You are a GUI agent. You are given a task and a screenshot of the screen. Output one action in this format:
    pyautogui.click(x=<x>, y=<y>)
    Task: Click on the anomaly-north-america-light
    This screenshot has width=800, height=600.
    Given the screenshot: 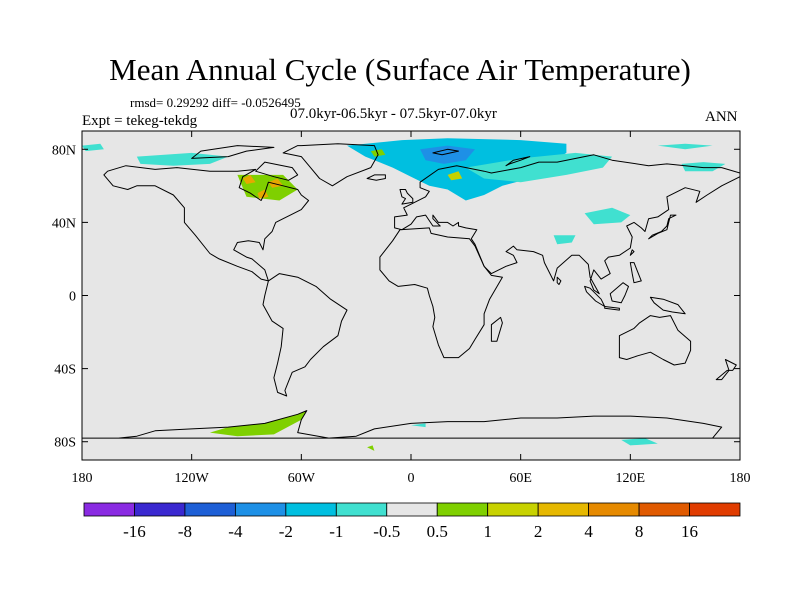 What is the action you would take?
    pyautogui.click(x=182, y=159)
    